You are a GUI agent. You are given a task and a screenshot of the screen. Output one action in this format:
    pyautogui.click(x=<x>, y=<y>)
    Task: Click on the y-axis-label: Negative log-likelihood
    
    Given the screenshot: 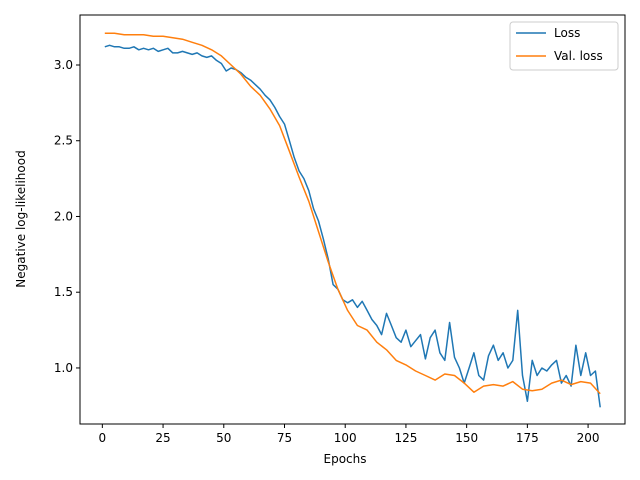 What is the action you would take?
    pyautogui.click(x=21, y=218)
    